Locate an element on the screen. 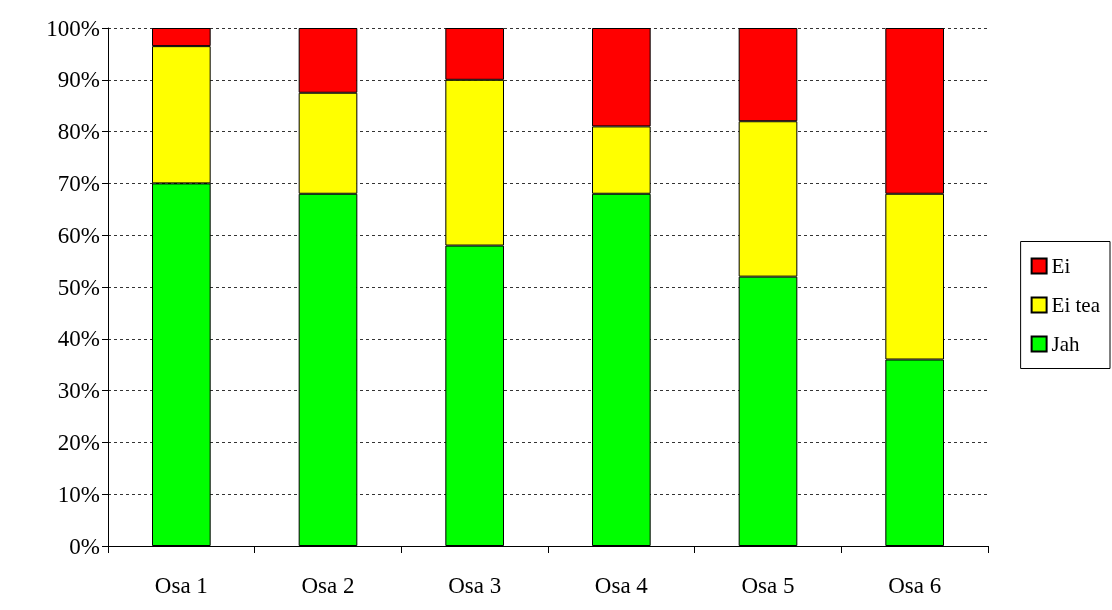 The height and width of the screenshot is (610, 1112). x-tick-label: Osa 6 is located at coordinates (915, 585).